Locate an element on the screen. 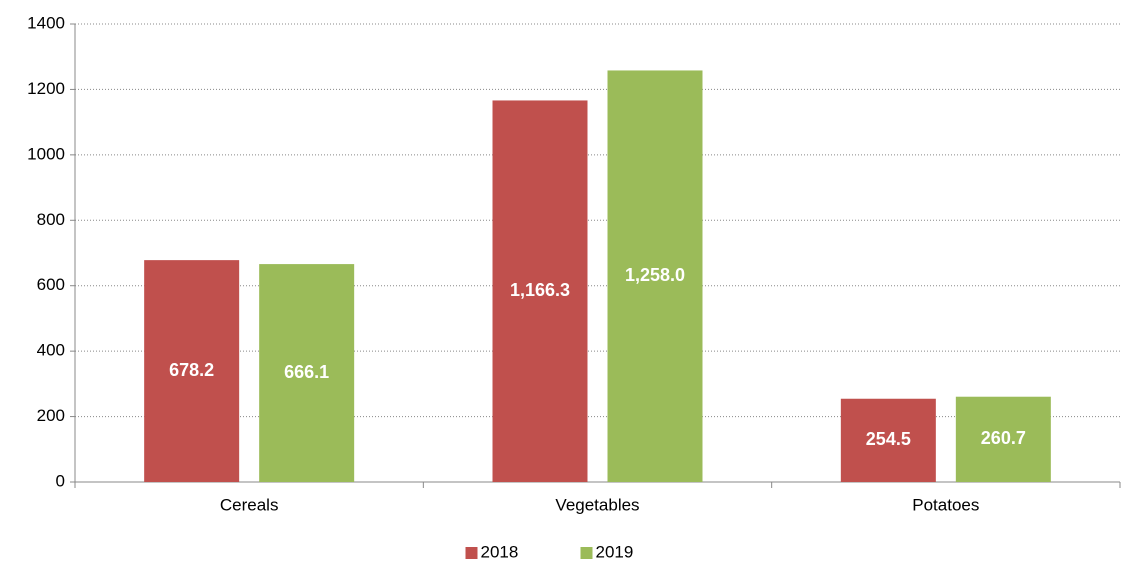 The width and height of the screenshot is (1121, 566). y-tick-label: 1400 is located at coordinates (46, 22).